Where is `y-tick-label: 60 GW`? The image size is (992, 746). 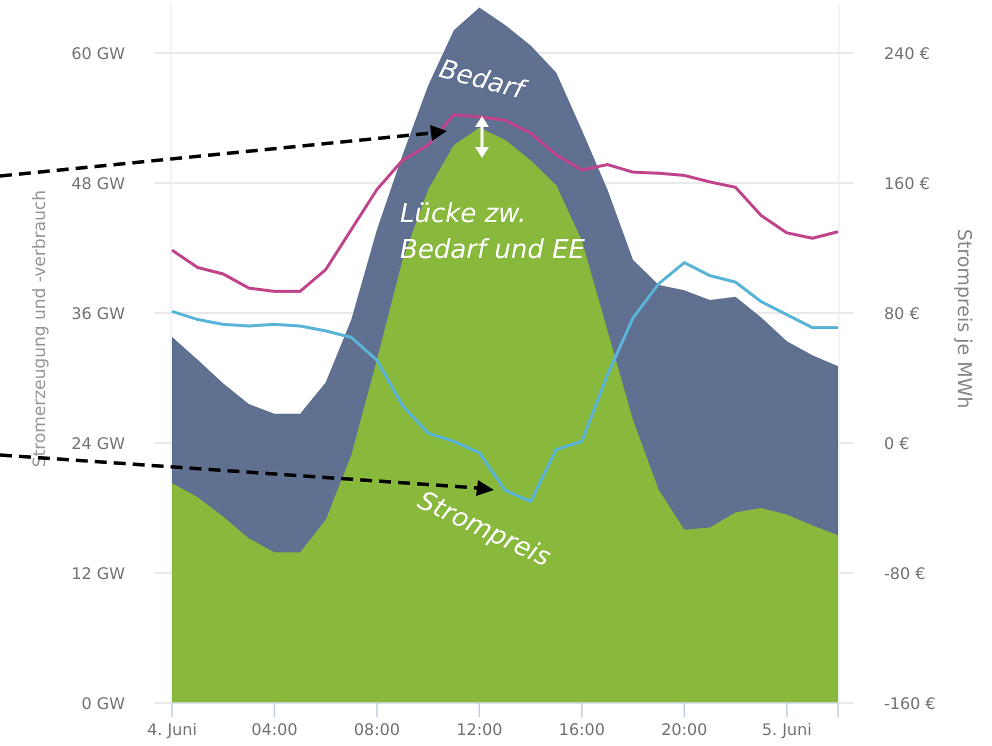
y-tick-label: 60 GW is located at coordinates (98, 53).